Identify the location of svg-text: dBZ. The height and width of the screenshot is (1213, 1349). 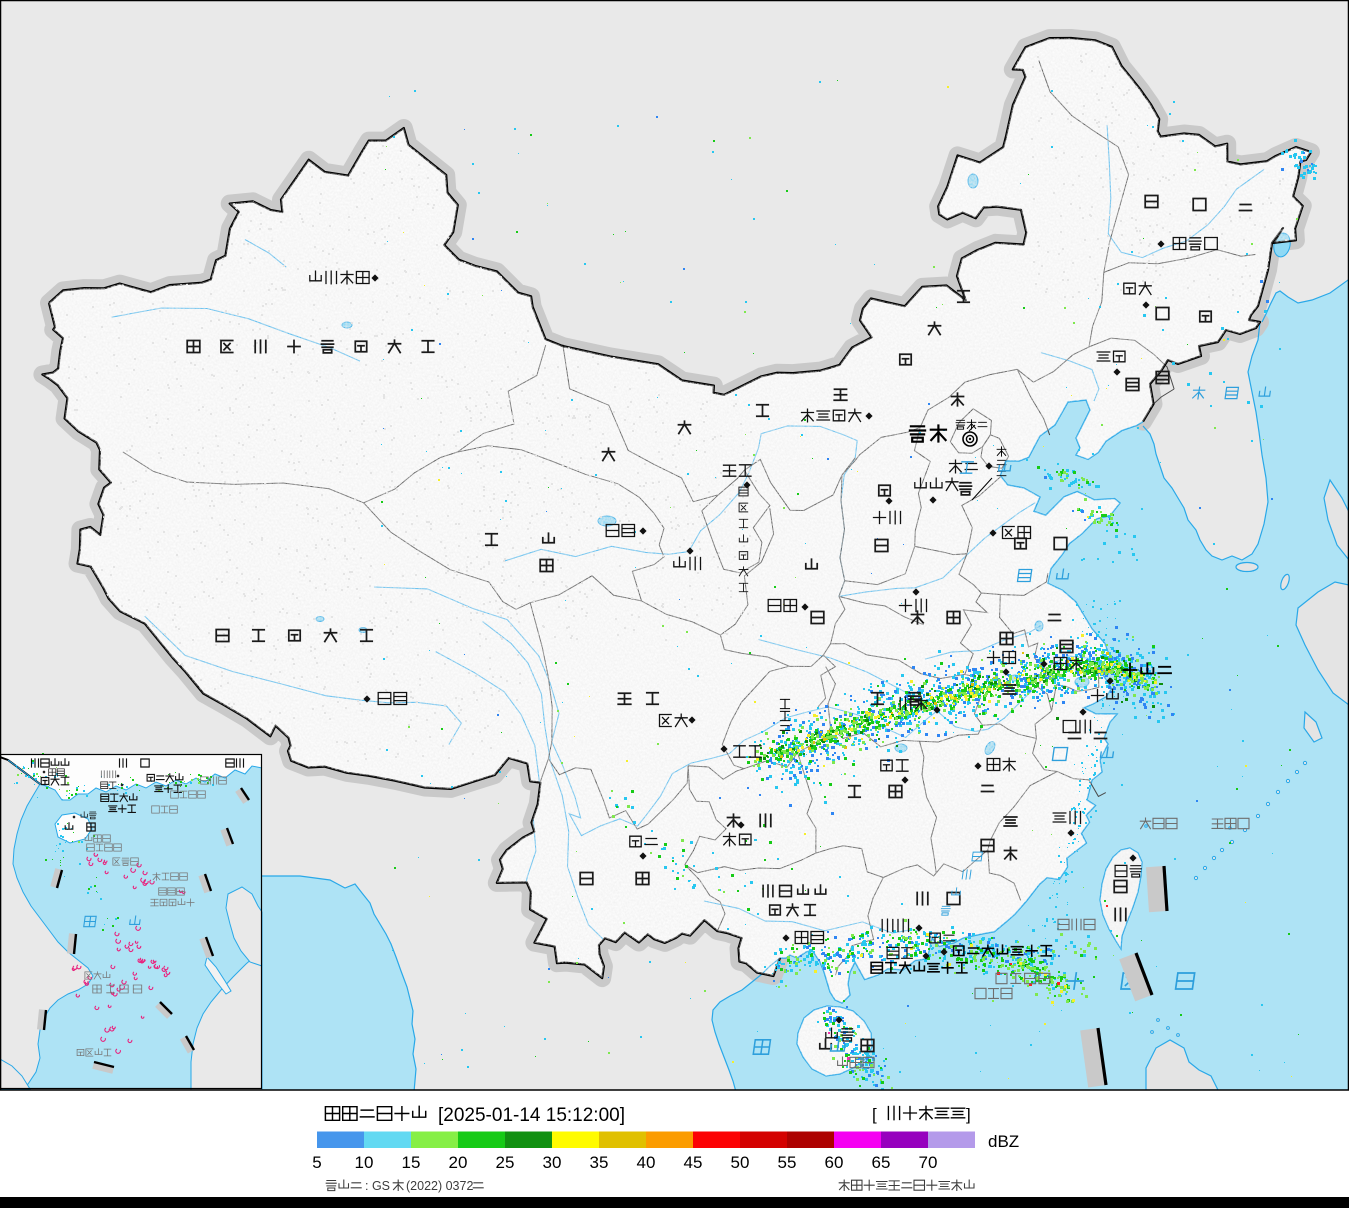
(1003, 1141).